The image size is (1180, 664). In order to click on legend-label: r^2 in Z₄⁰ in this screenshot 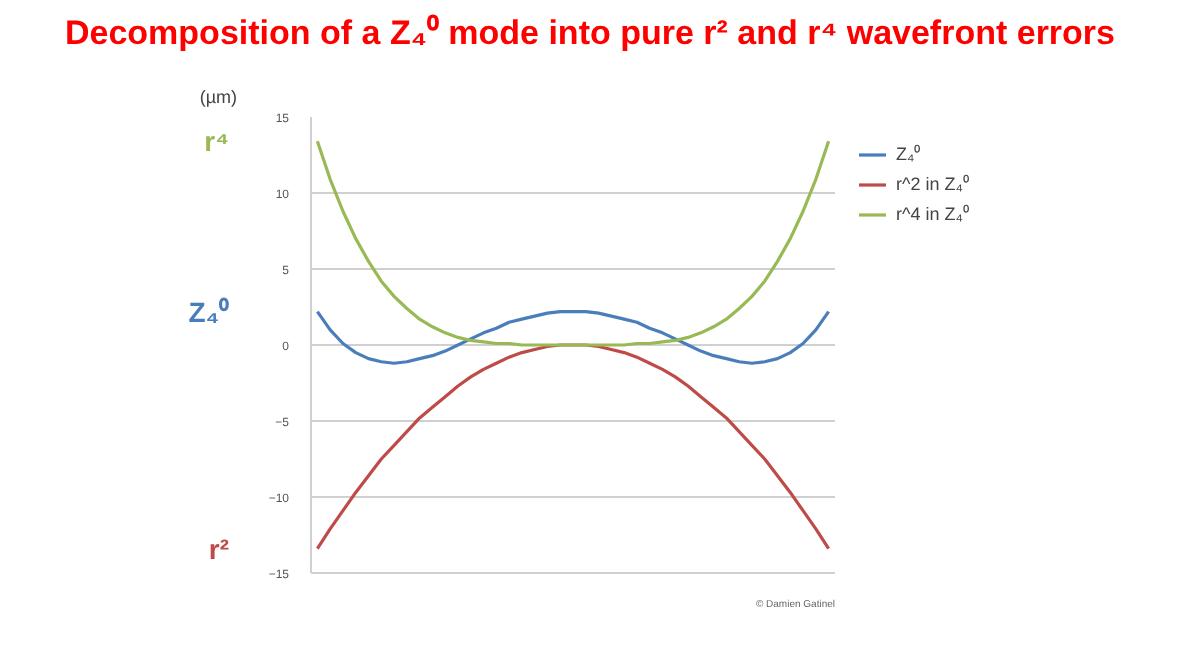, I will do `click(932, 184)`.